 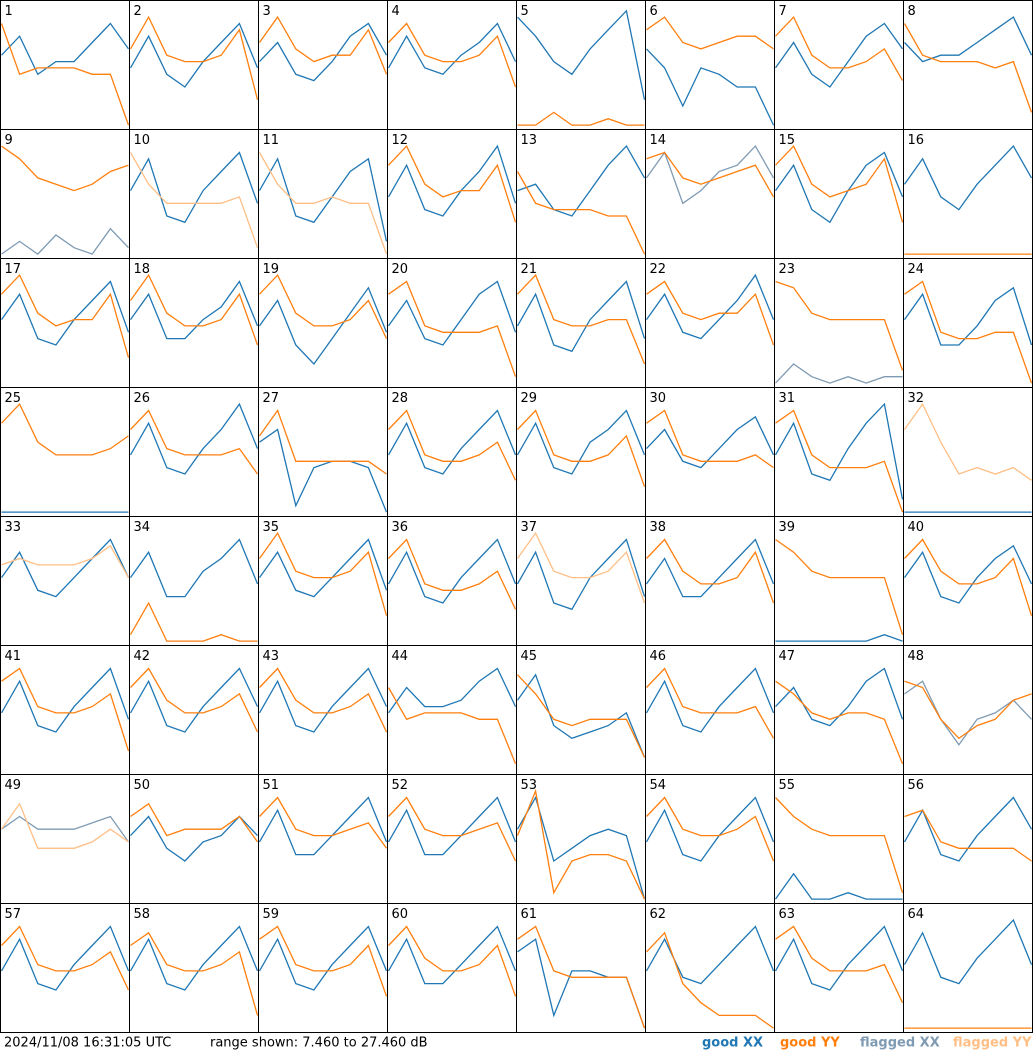 What do you see at coordinates (271, 656) in the screenshot?
I see `panel-label: 43` at bounding box center [271, 656].